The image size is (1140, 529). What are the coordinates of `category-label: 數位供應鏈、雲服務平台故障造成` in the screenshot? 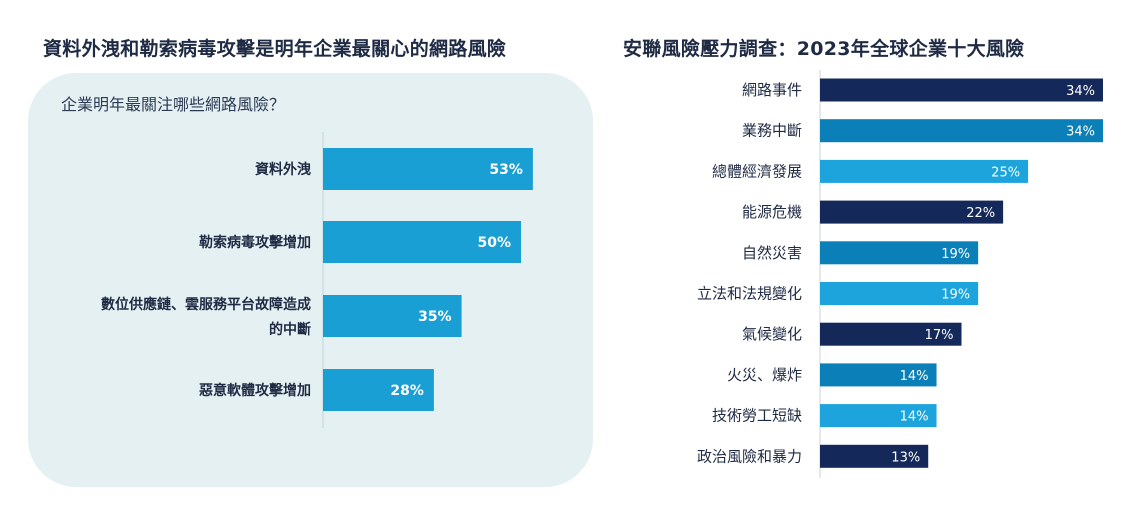 It's located at (206, 304).